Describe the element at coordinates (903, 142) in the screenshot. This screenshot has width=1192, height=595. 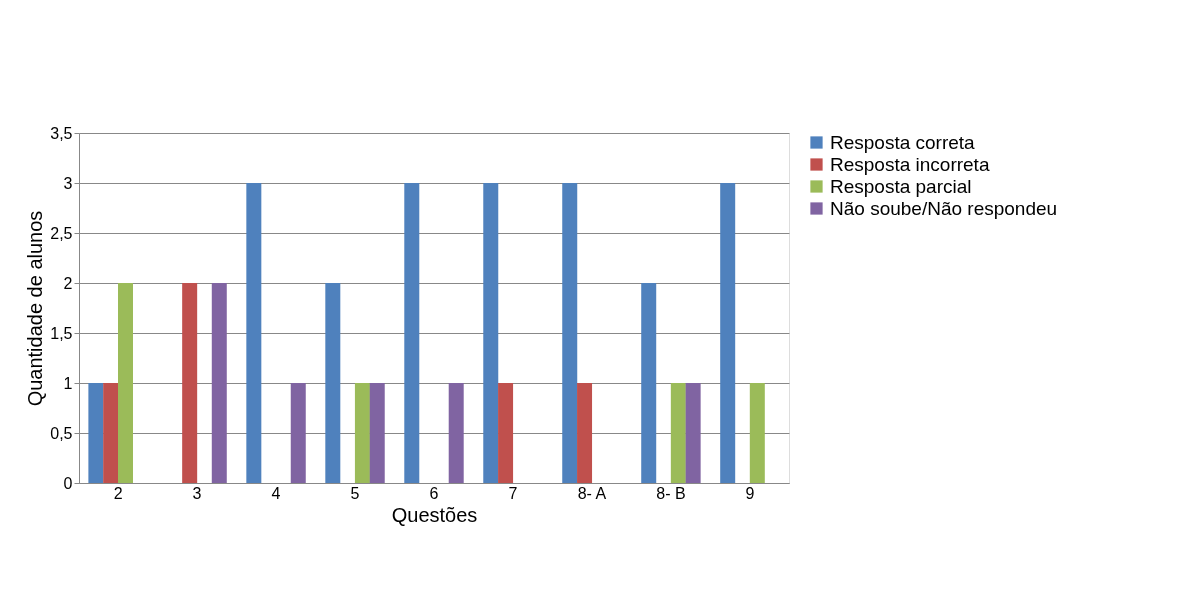
I see `legend-label: Resposta correta` at that location.